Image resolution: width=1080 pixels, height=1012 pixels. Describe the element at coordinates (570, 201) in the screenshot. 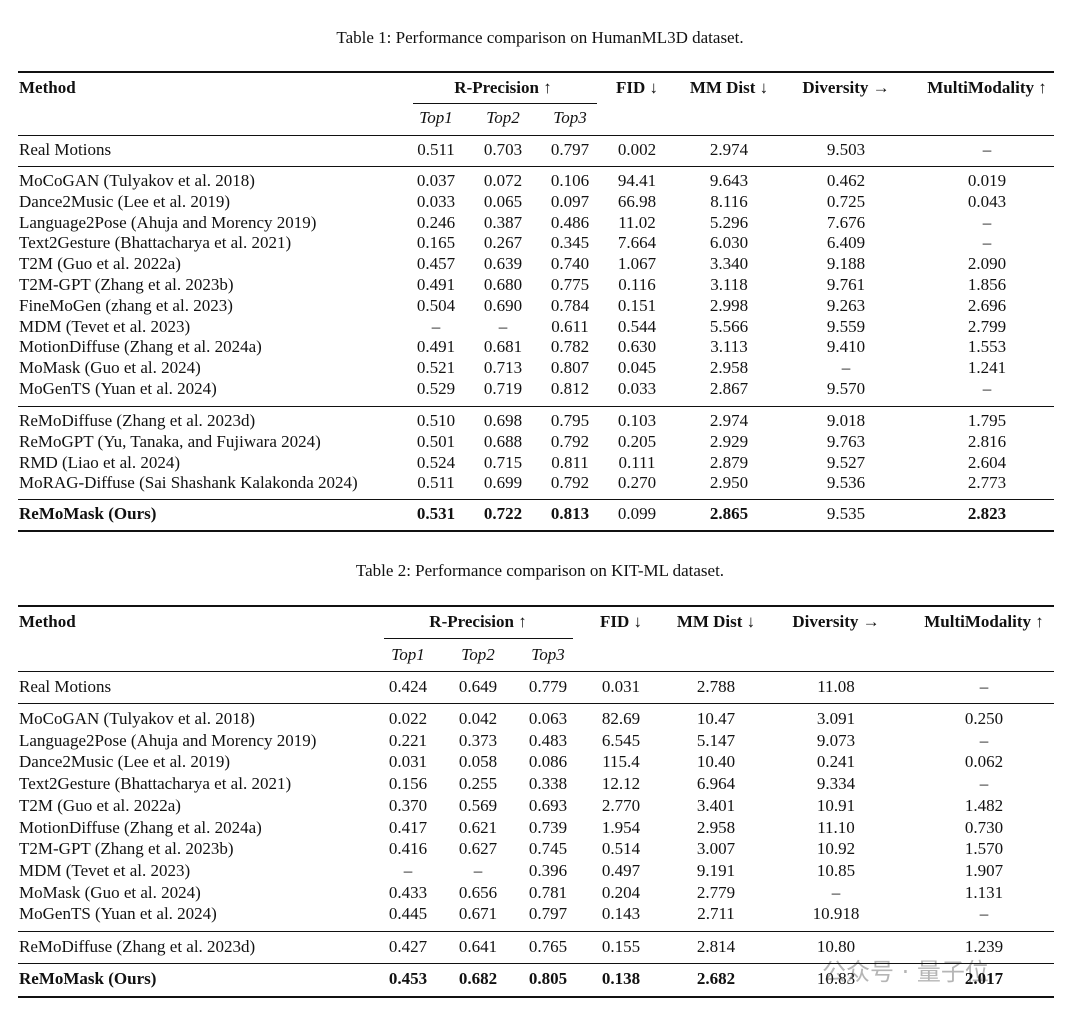

I see `cell: 0.097` at that location.